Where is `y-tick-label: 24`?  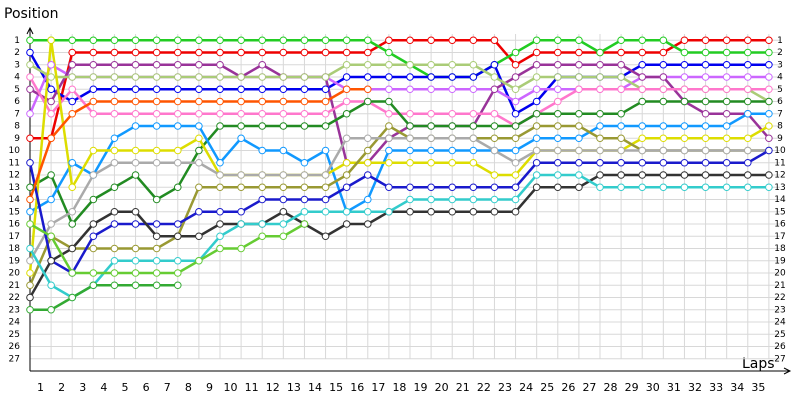 y-tick-label: 24 is located at coordinates (15, 323).